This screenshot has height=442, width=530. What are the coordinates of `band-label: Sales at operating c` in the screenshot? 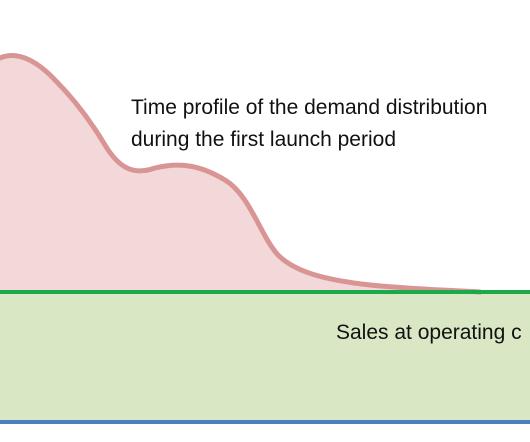 It's located at (429, 332).